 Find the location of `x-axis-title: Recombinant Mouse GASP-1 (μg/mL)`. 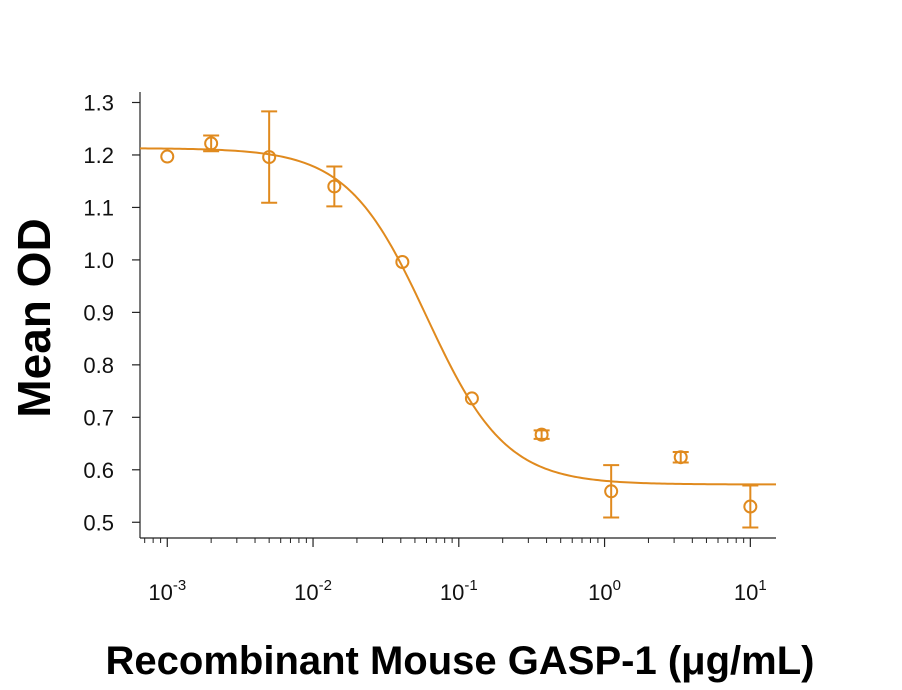

x-axis-title: Recombinant Mouse GASP-1 (μg/mL) is located at coordinates (460, 661).